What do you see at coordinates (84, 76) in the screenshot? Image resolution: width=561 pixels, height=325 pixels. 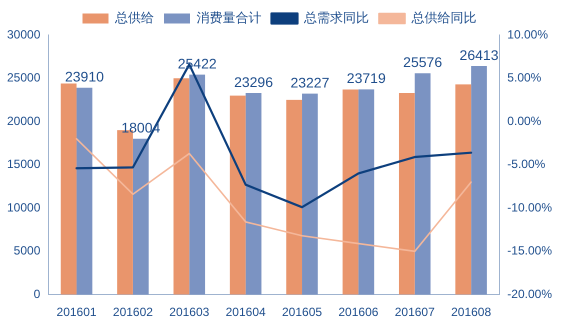 I see `data-label: 23910` at bounding box center [84, 76].